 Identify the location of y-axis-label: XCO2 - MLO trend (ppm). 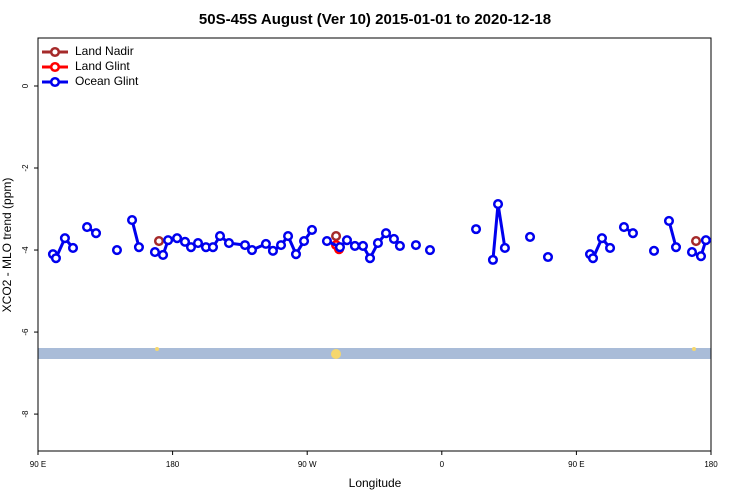
(7, 245).